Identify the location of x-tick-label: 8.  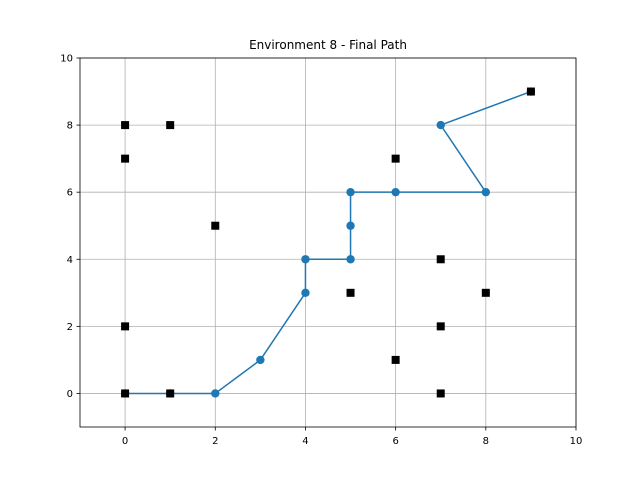
(486, 441).